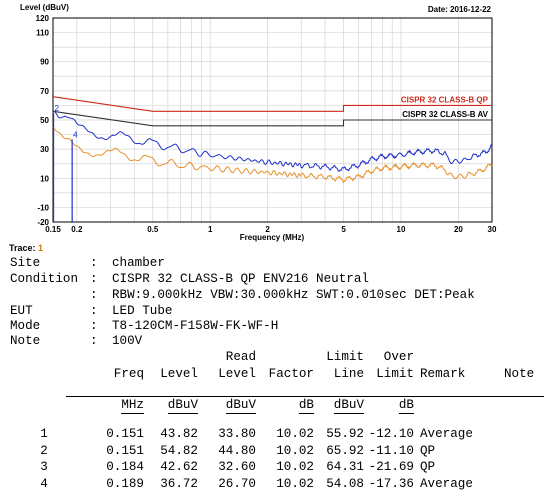  What do you see at coordinates (44, 62) in the screenshot?
I see `y-tick-label: 90` at bounding box center [44, 62].